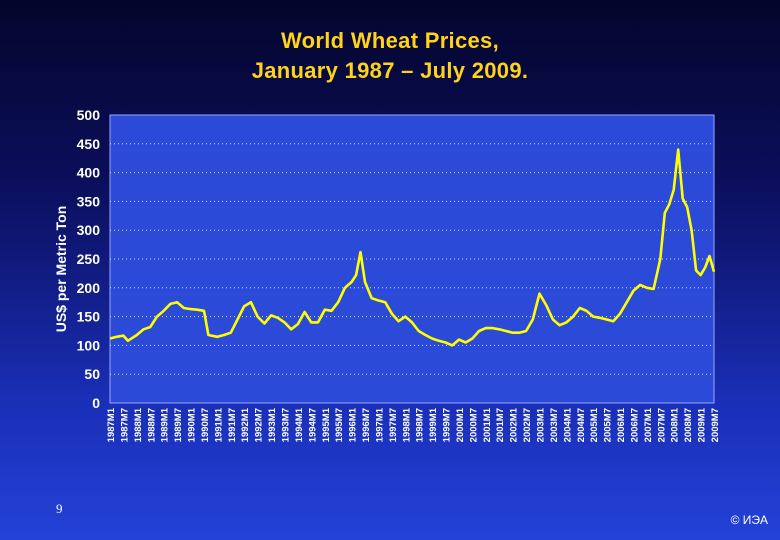  Describe the element at coordinates (487, 424) in the screenshot. I see `x-tick-label: 2001M1` at that location.